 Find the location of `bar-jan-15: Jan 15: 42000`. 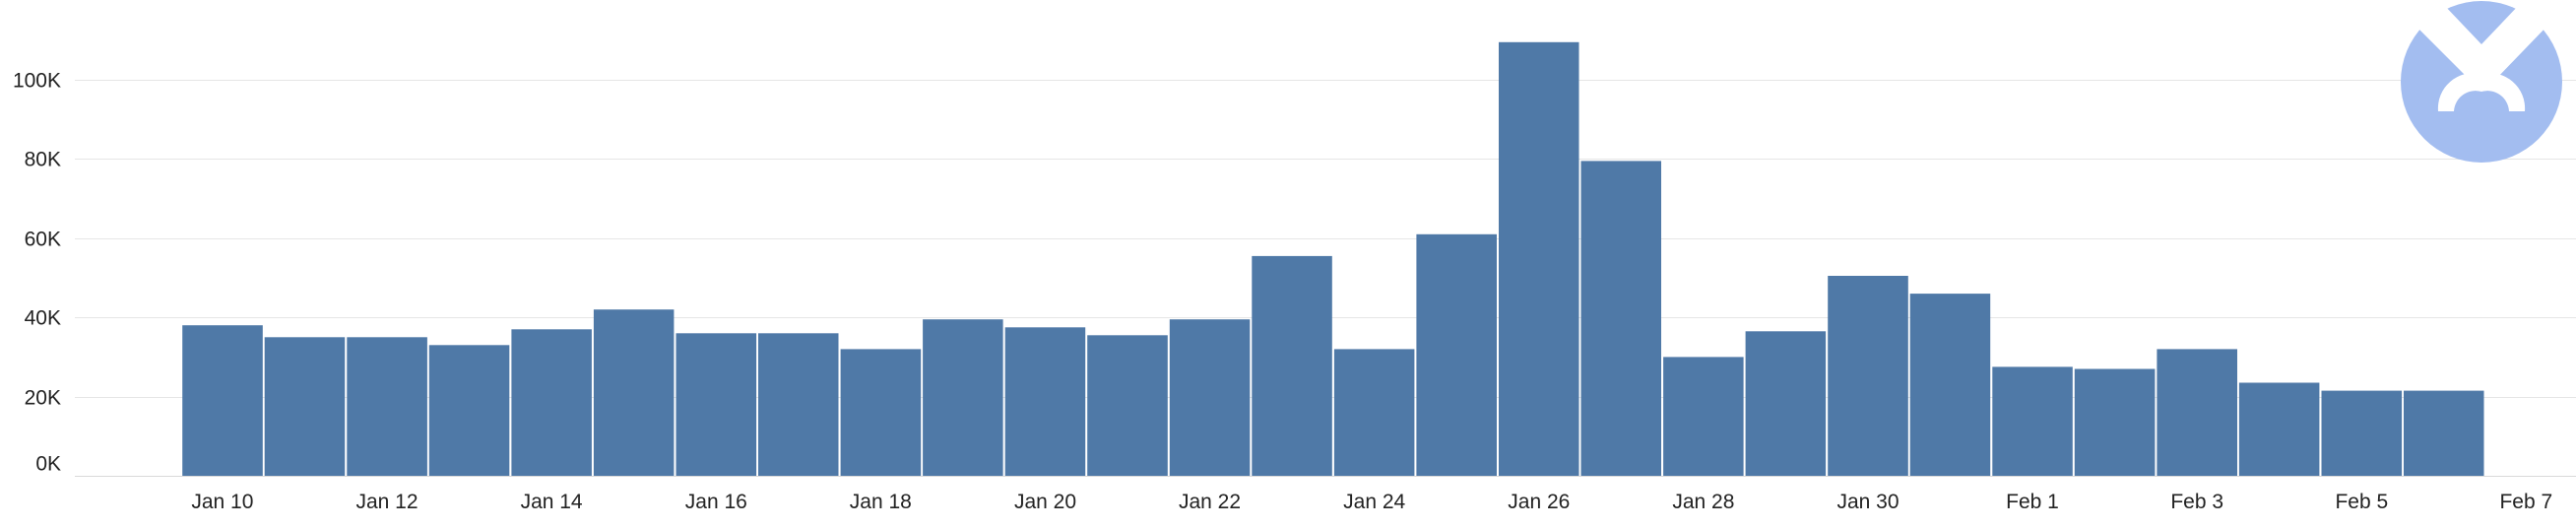

bar-jan-15: Jan 15: 42000 is located at coordinates (634, 392).